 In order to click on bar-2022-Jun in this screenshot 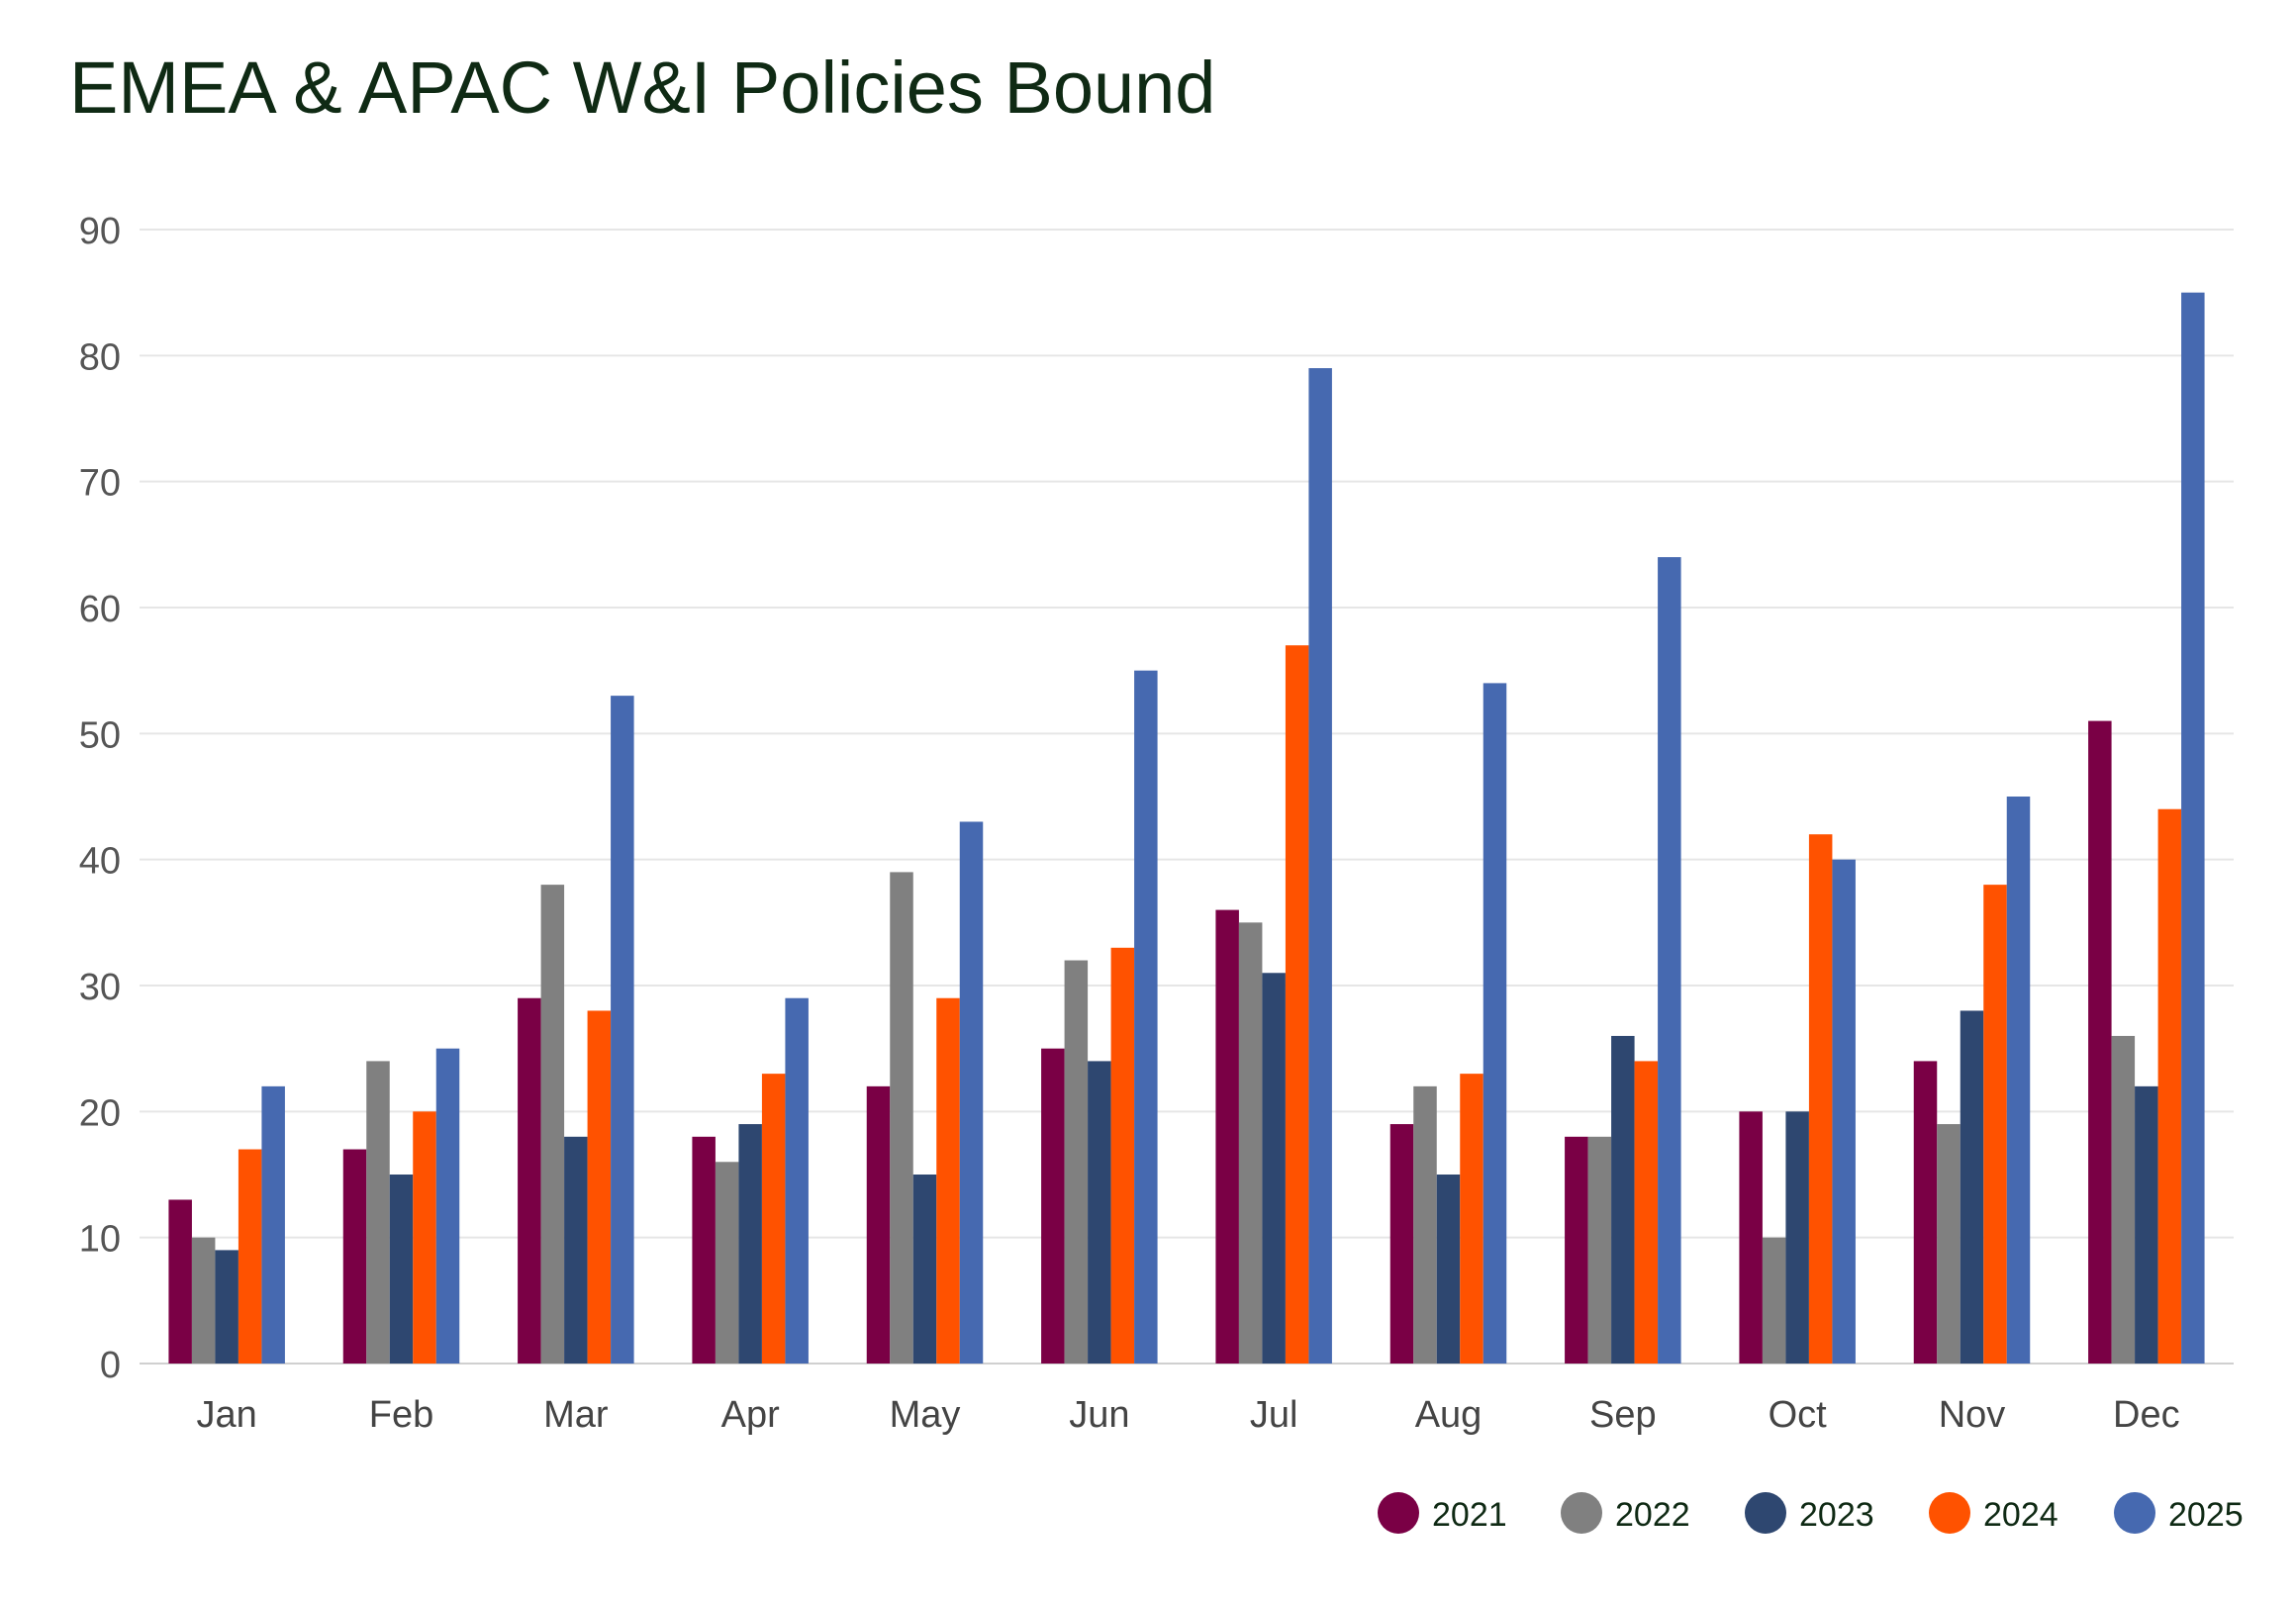, I will do `click(1076, 1162)`.